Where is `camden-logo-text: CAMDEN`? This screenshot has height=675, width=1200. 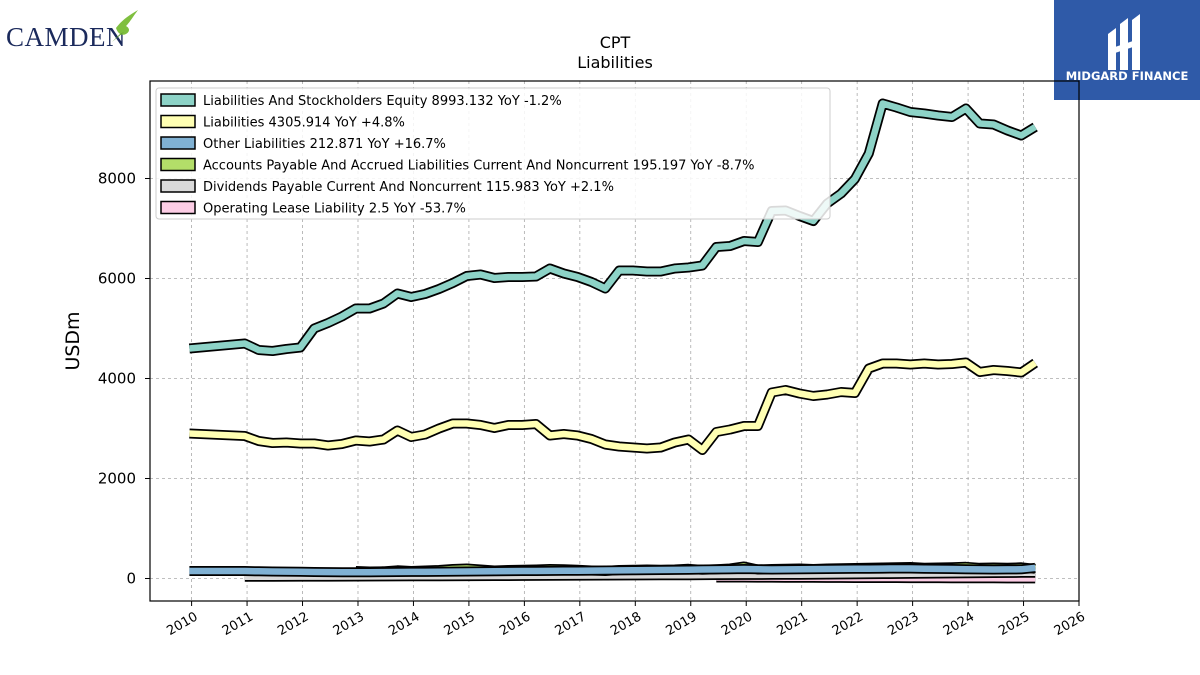
camden-logo-text: CAMDEN is located at coordinates (66, 37).